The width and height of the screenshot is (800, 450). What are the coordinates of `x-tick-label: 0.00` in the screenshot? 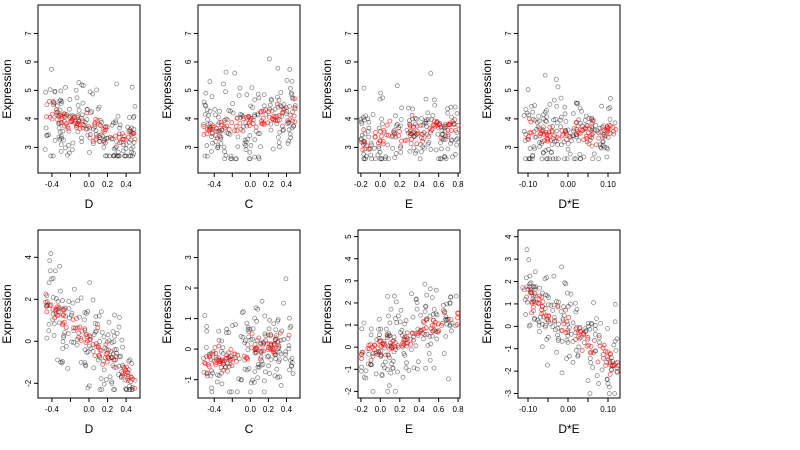 It's located at (568, 184).